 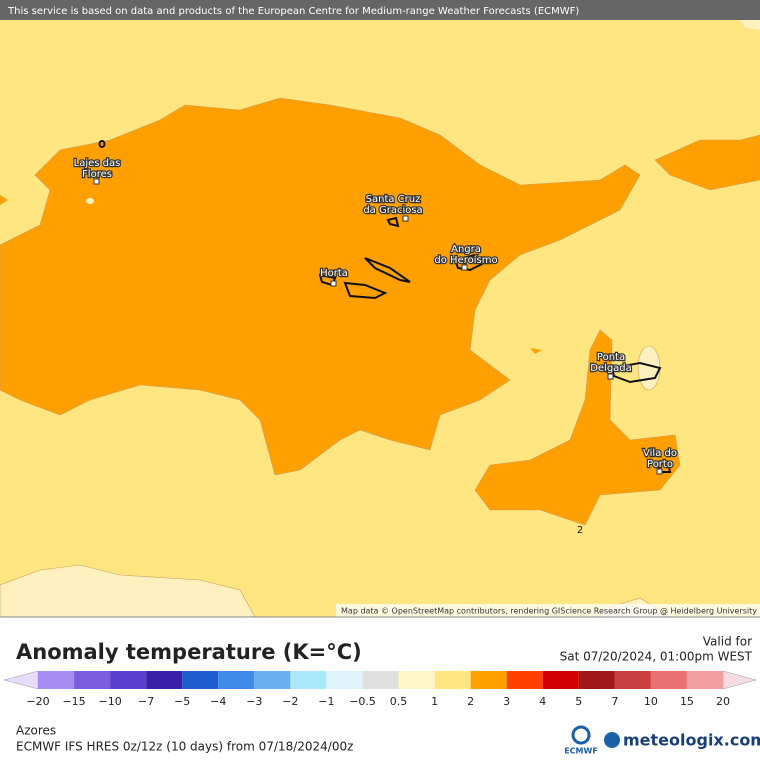 I want to click on place-label: Santa Cruz, so click(x=393, y=199).